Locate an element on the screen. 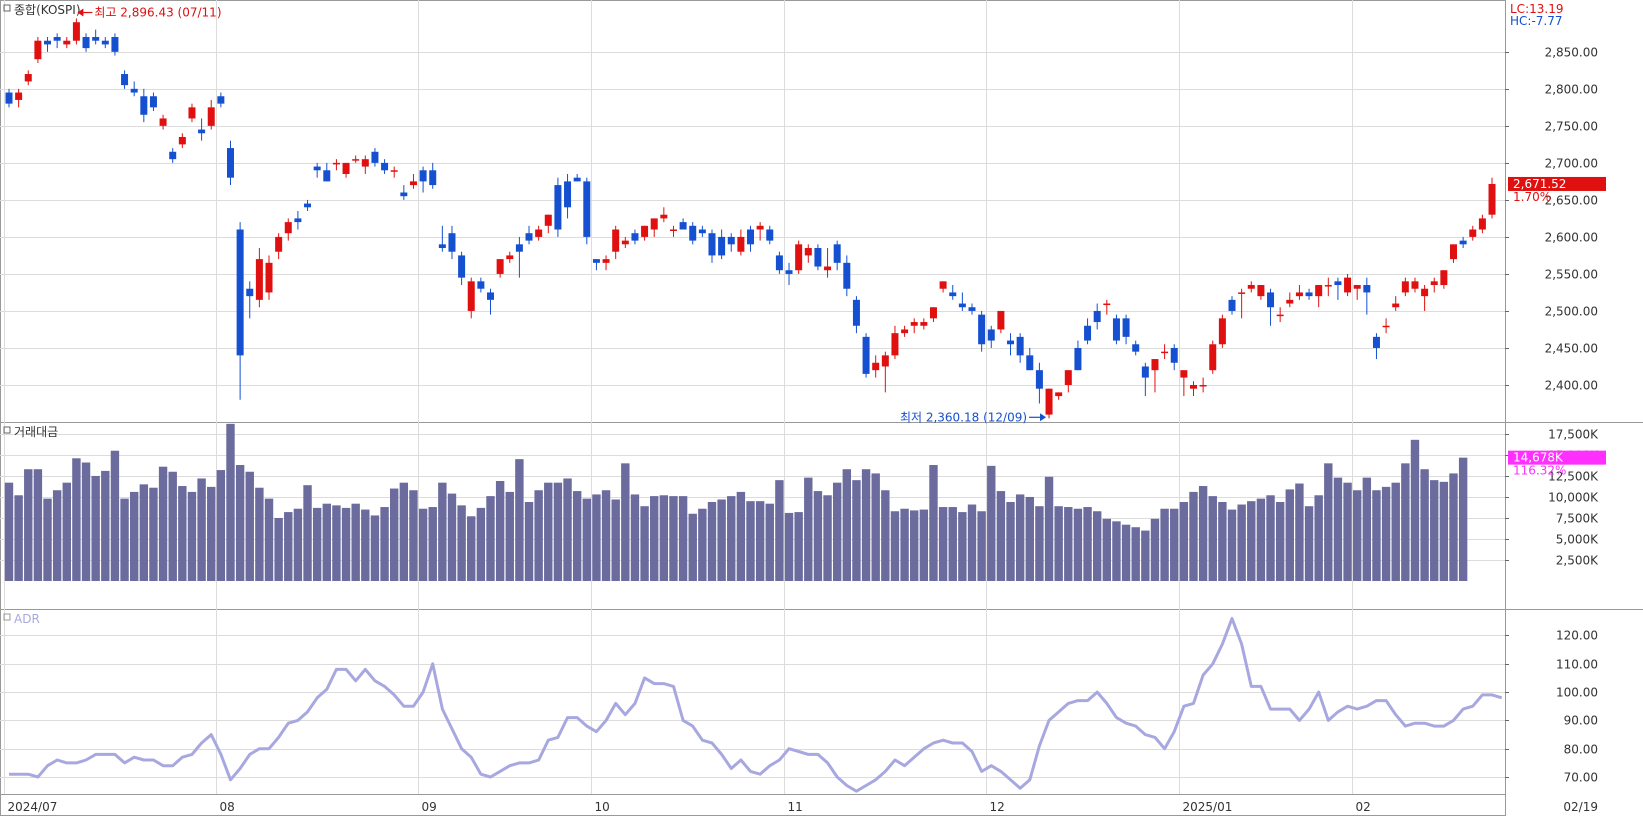  adr-y-tick-label: 100.00 is located at coordinates (1577, 693).